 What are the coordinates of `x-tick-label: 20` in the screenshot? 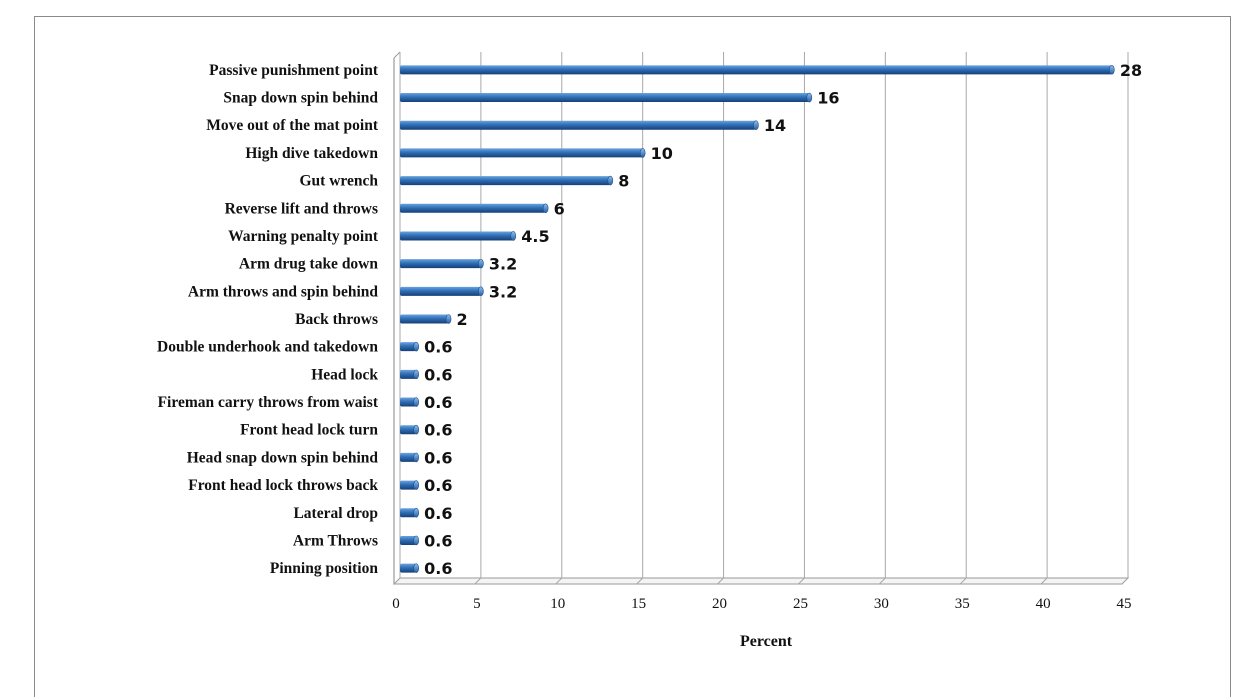 It's located at (719, 604).